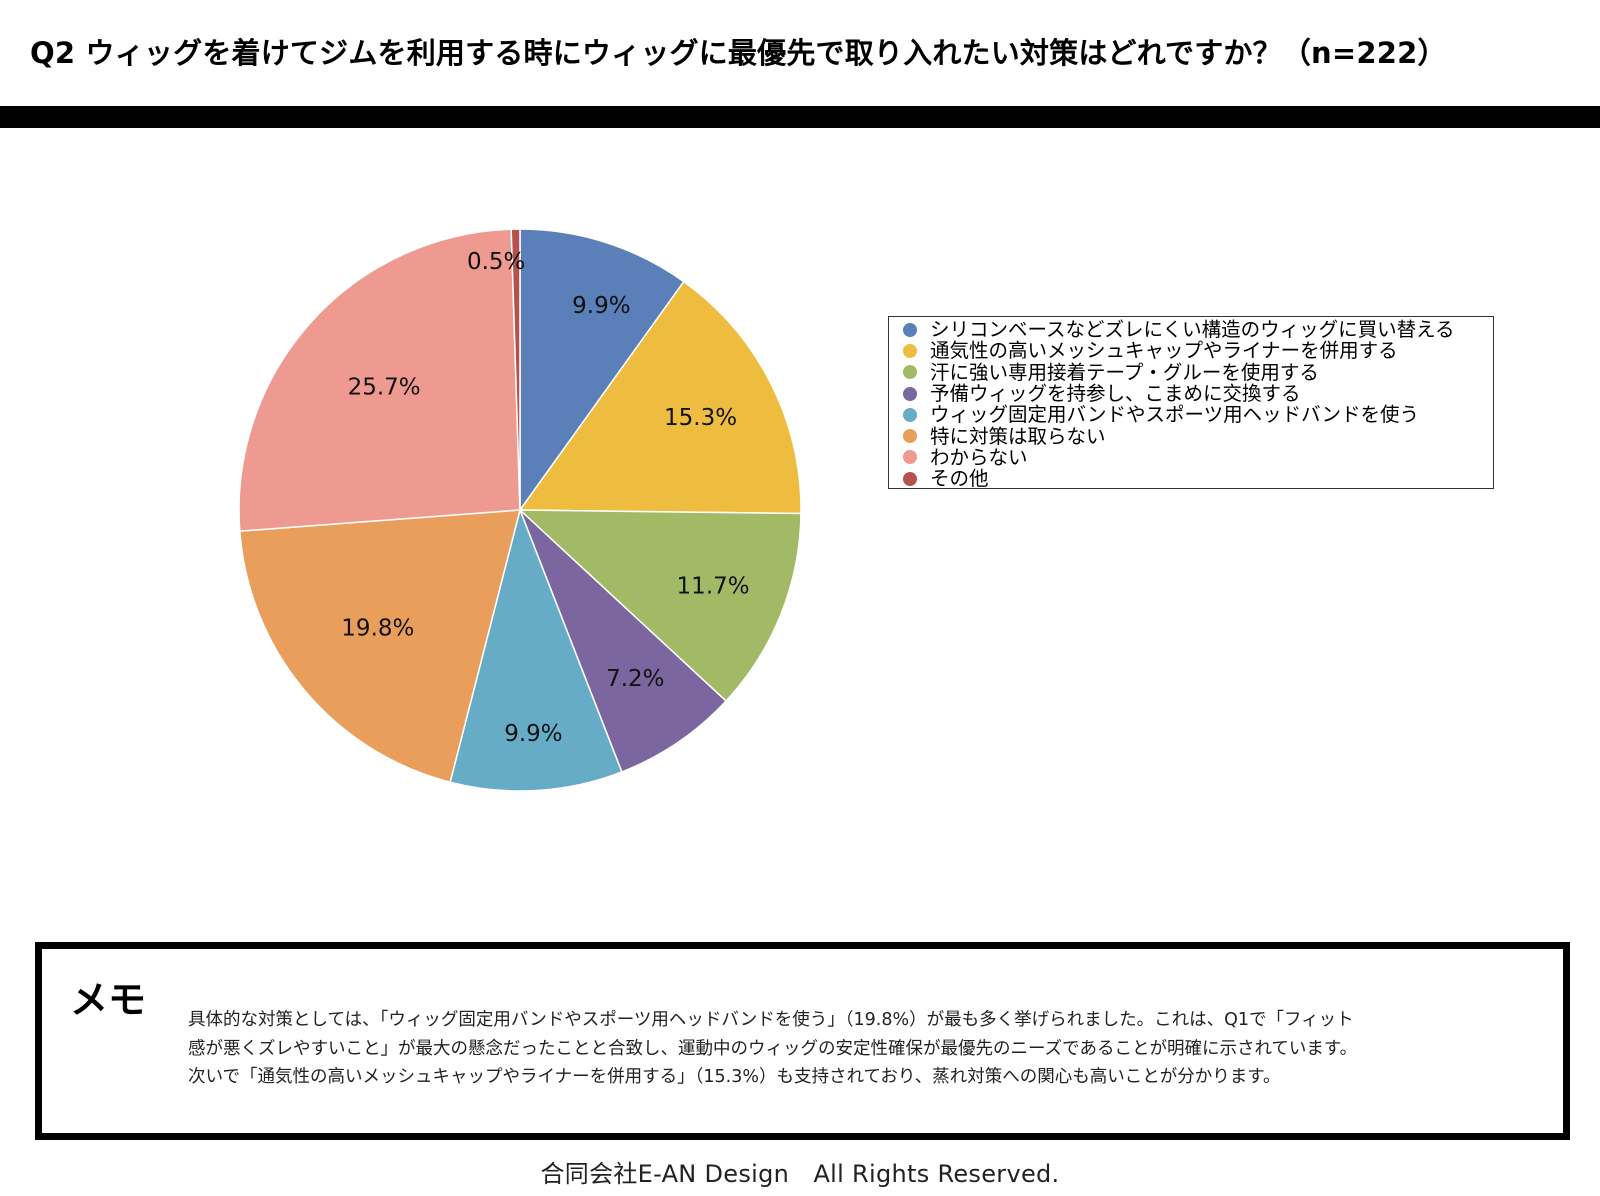 The width and height of the screenshot is (1600, 1196). I want to click on legend-item: シリコンベースなどズレにくい構造のウィッグに買い替える, so click(1198, 329).